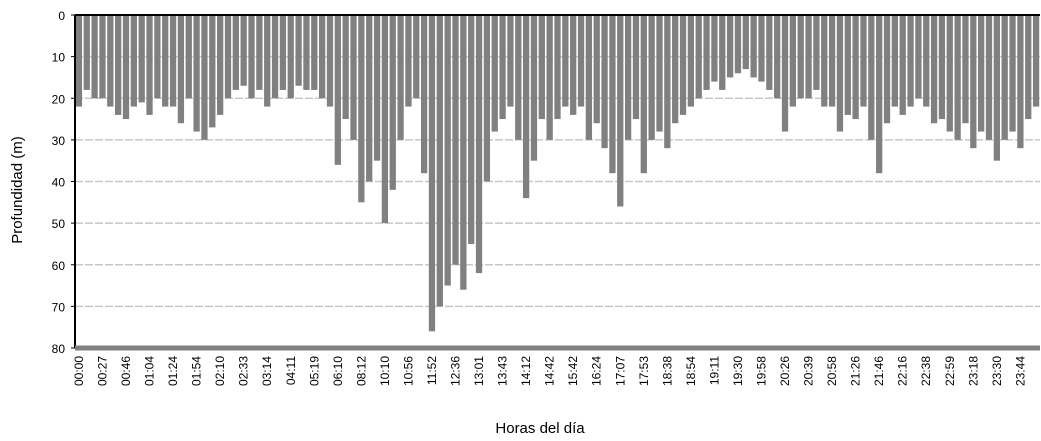  Describe the element at coordinates (620, 371) in the screenshot. I see `x-tick-label: 17:07` at that location.